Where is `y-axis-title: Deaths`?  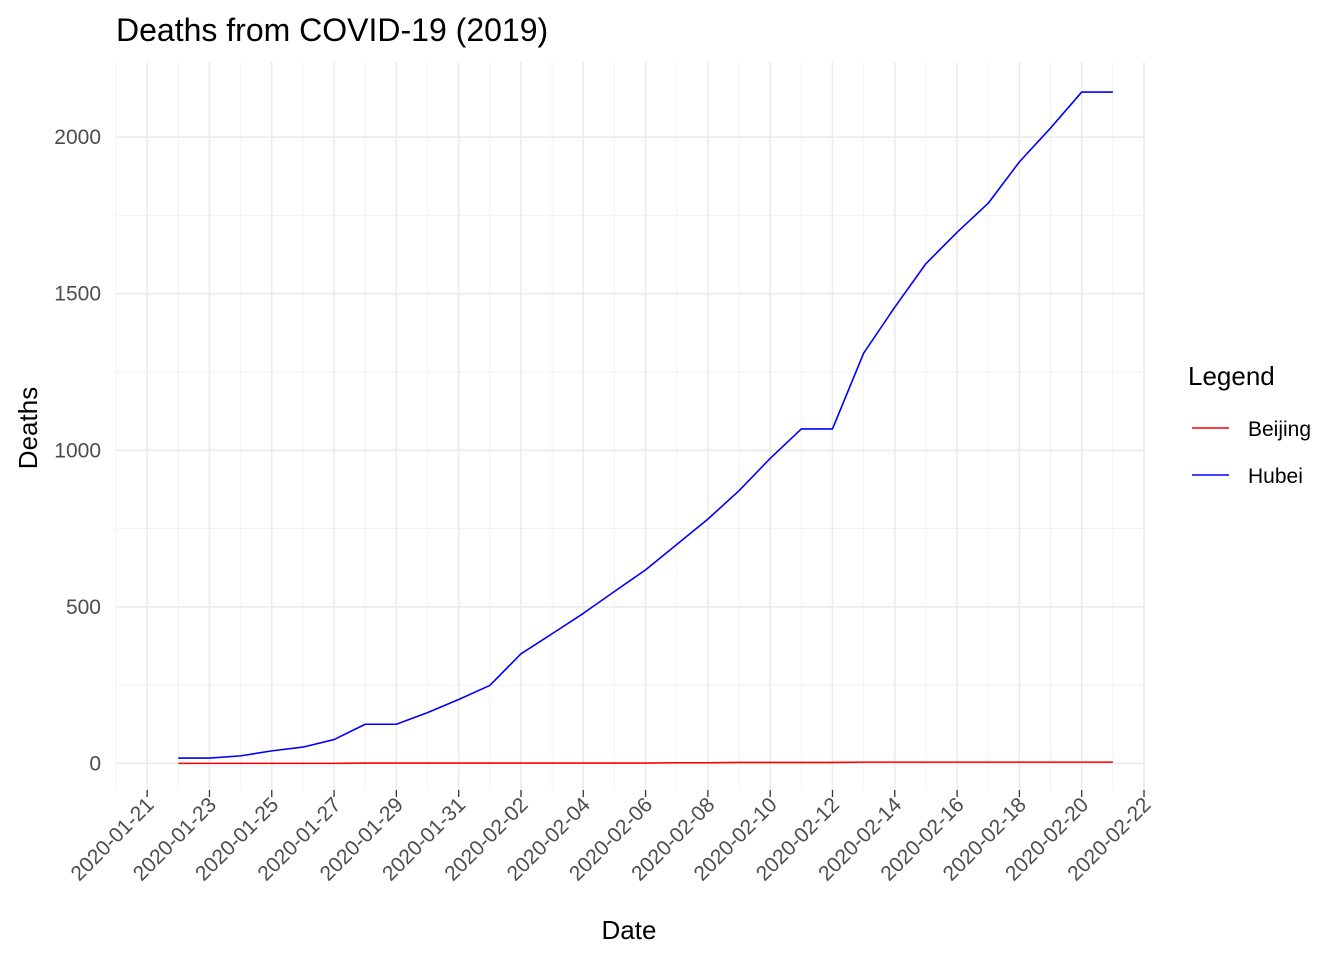
y-axis-title: Deaths is located at coordinates (28, 428).